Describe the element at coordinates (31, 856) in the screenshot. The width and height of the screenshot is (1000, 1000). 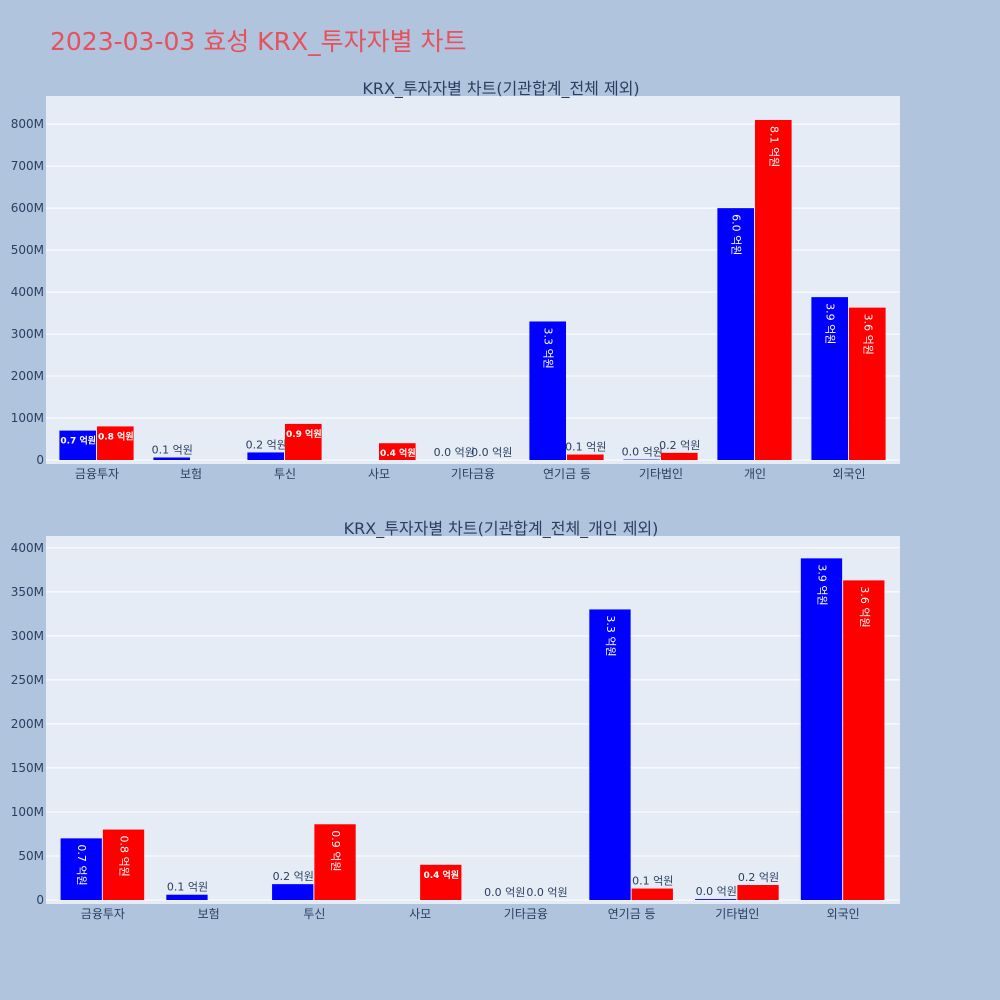
I see `y-tick-label: 50M` at that location.